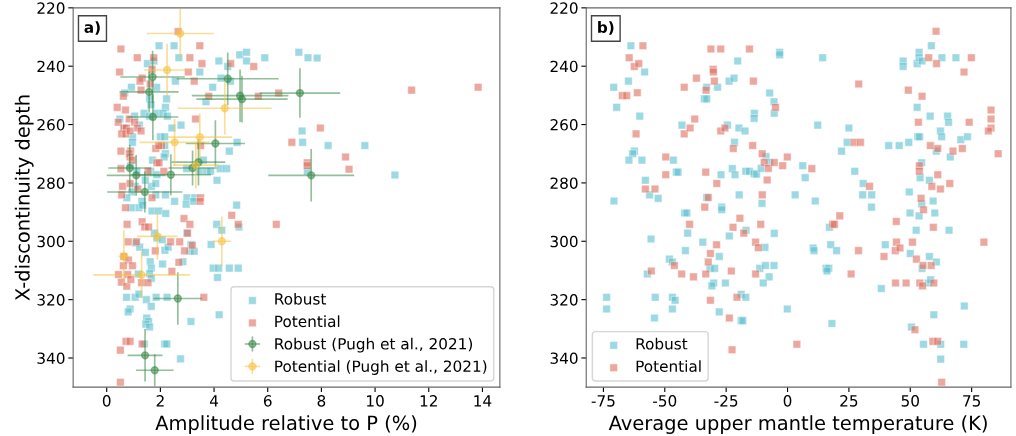 The width and height of the screenshot is (1016, 436). Describe the element at coordinates (24, 198) in the screenshot. I see `y-axis-title: X-discontinuity depth` at that location.